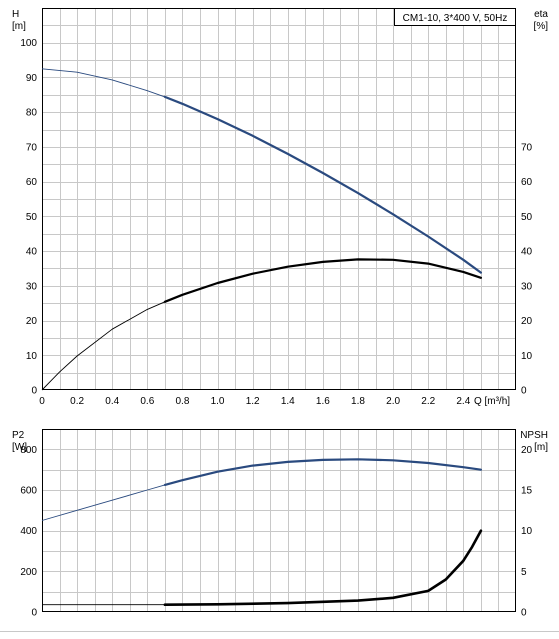 The height and width of the screenshot is (639, 559). What do you see at coordinates (182, 401) in the screenshot?
I see `x-tick-label: 0.8` at bounding box center [182, 401].